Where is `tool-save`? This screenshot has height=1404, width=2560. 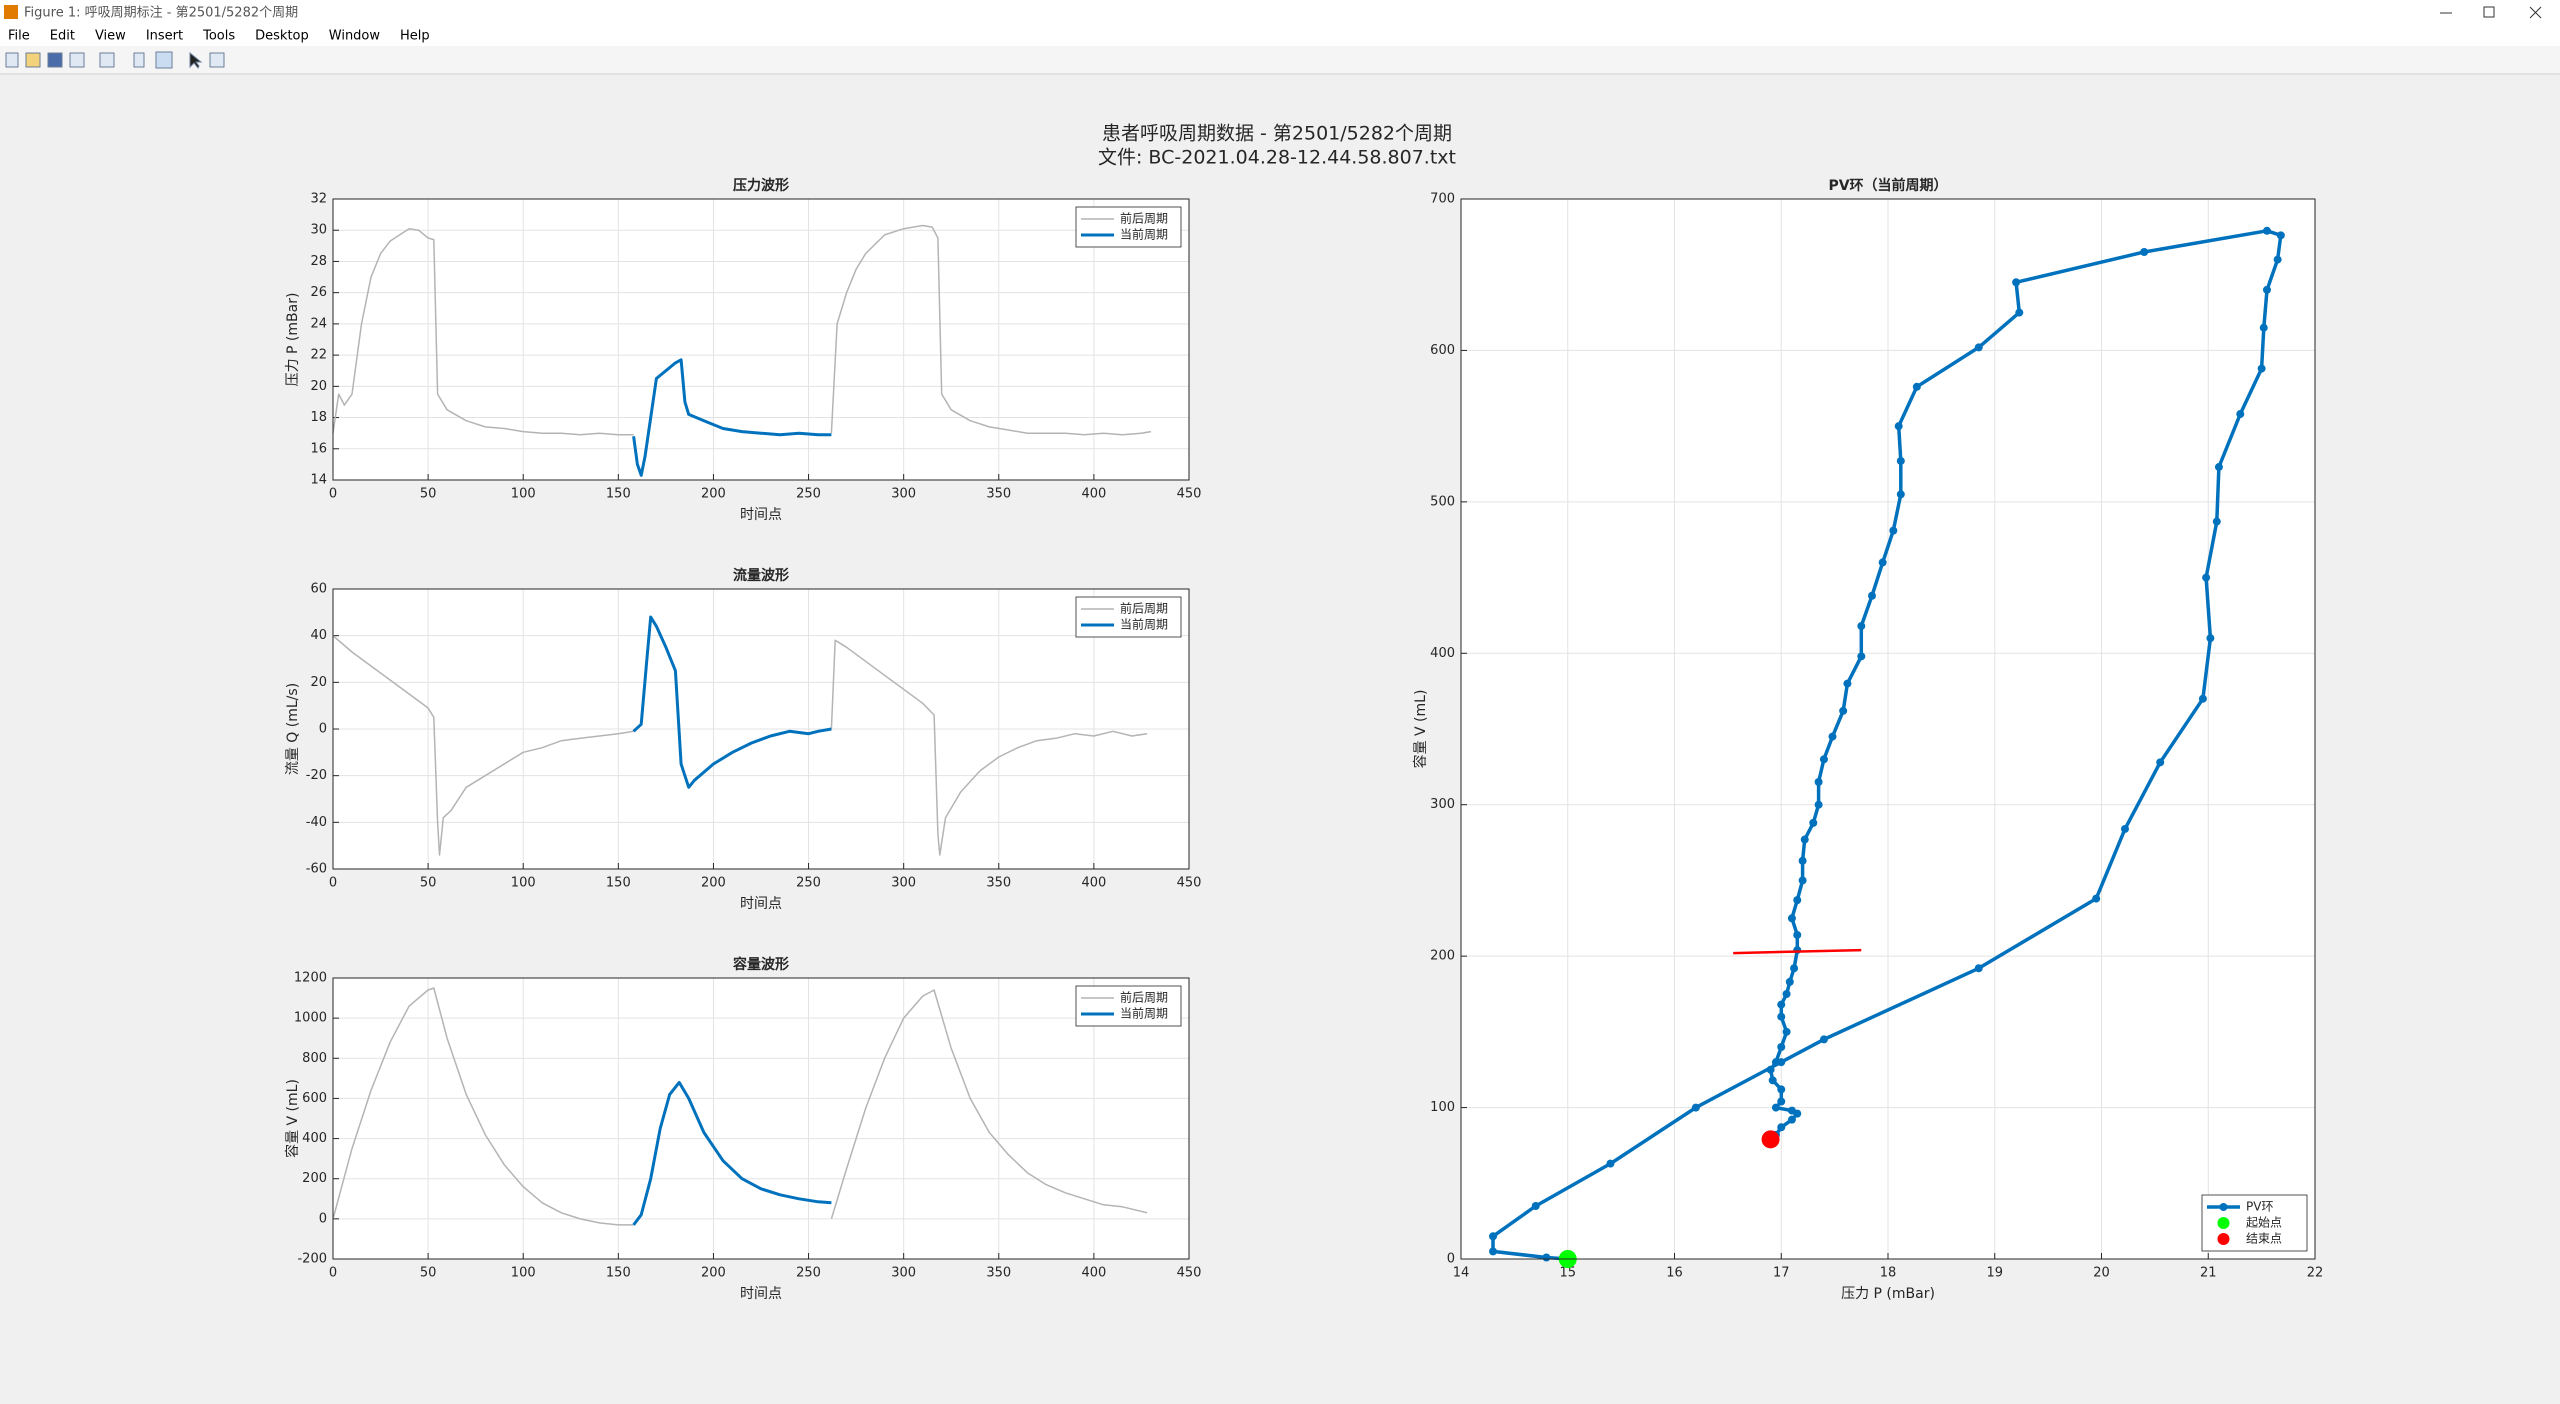
tool-save is located at coordinates (55, 60).